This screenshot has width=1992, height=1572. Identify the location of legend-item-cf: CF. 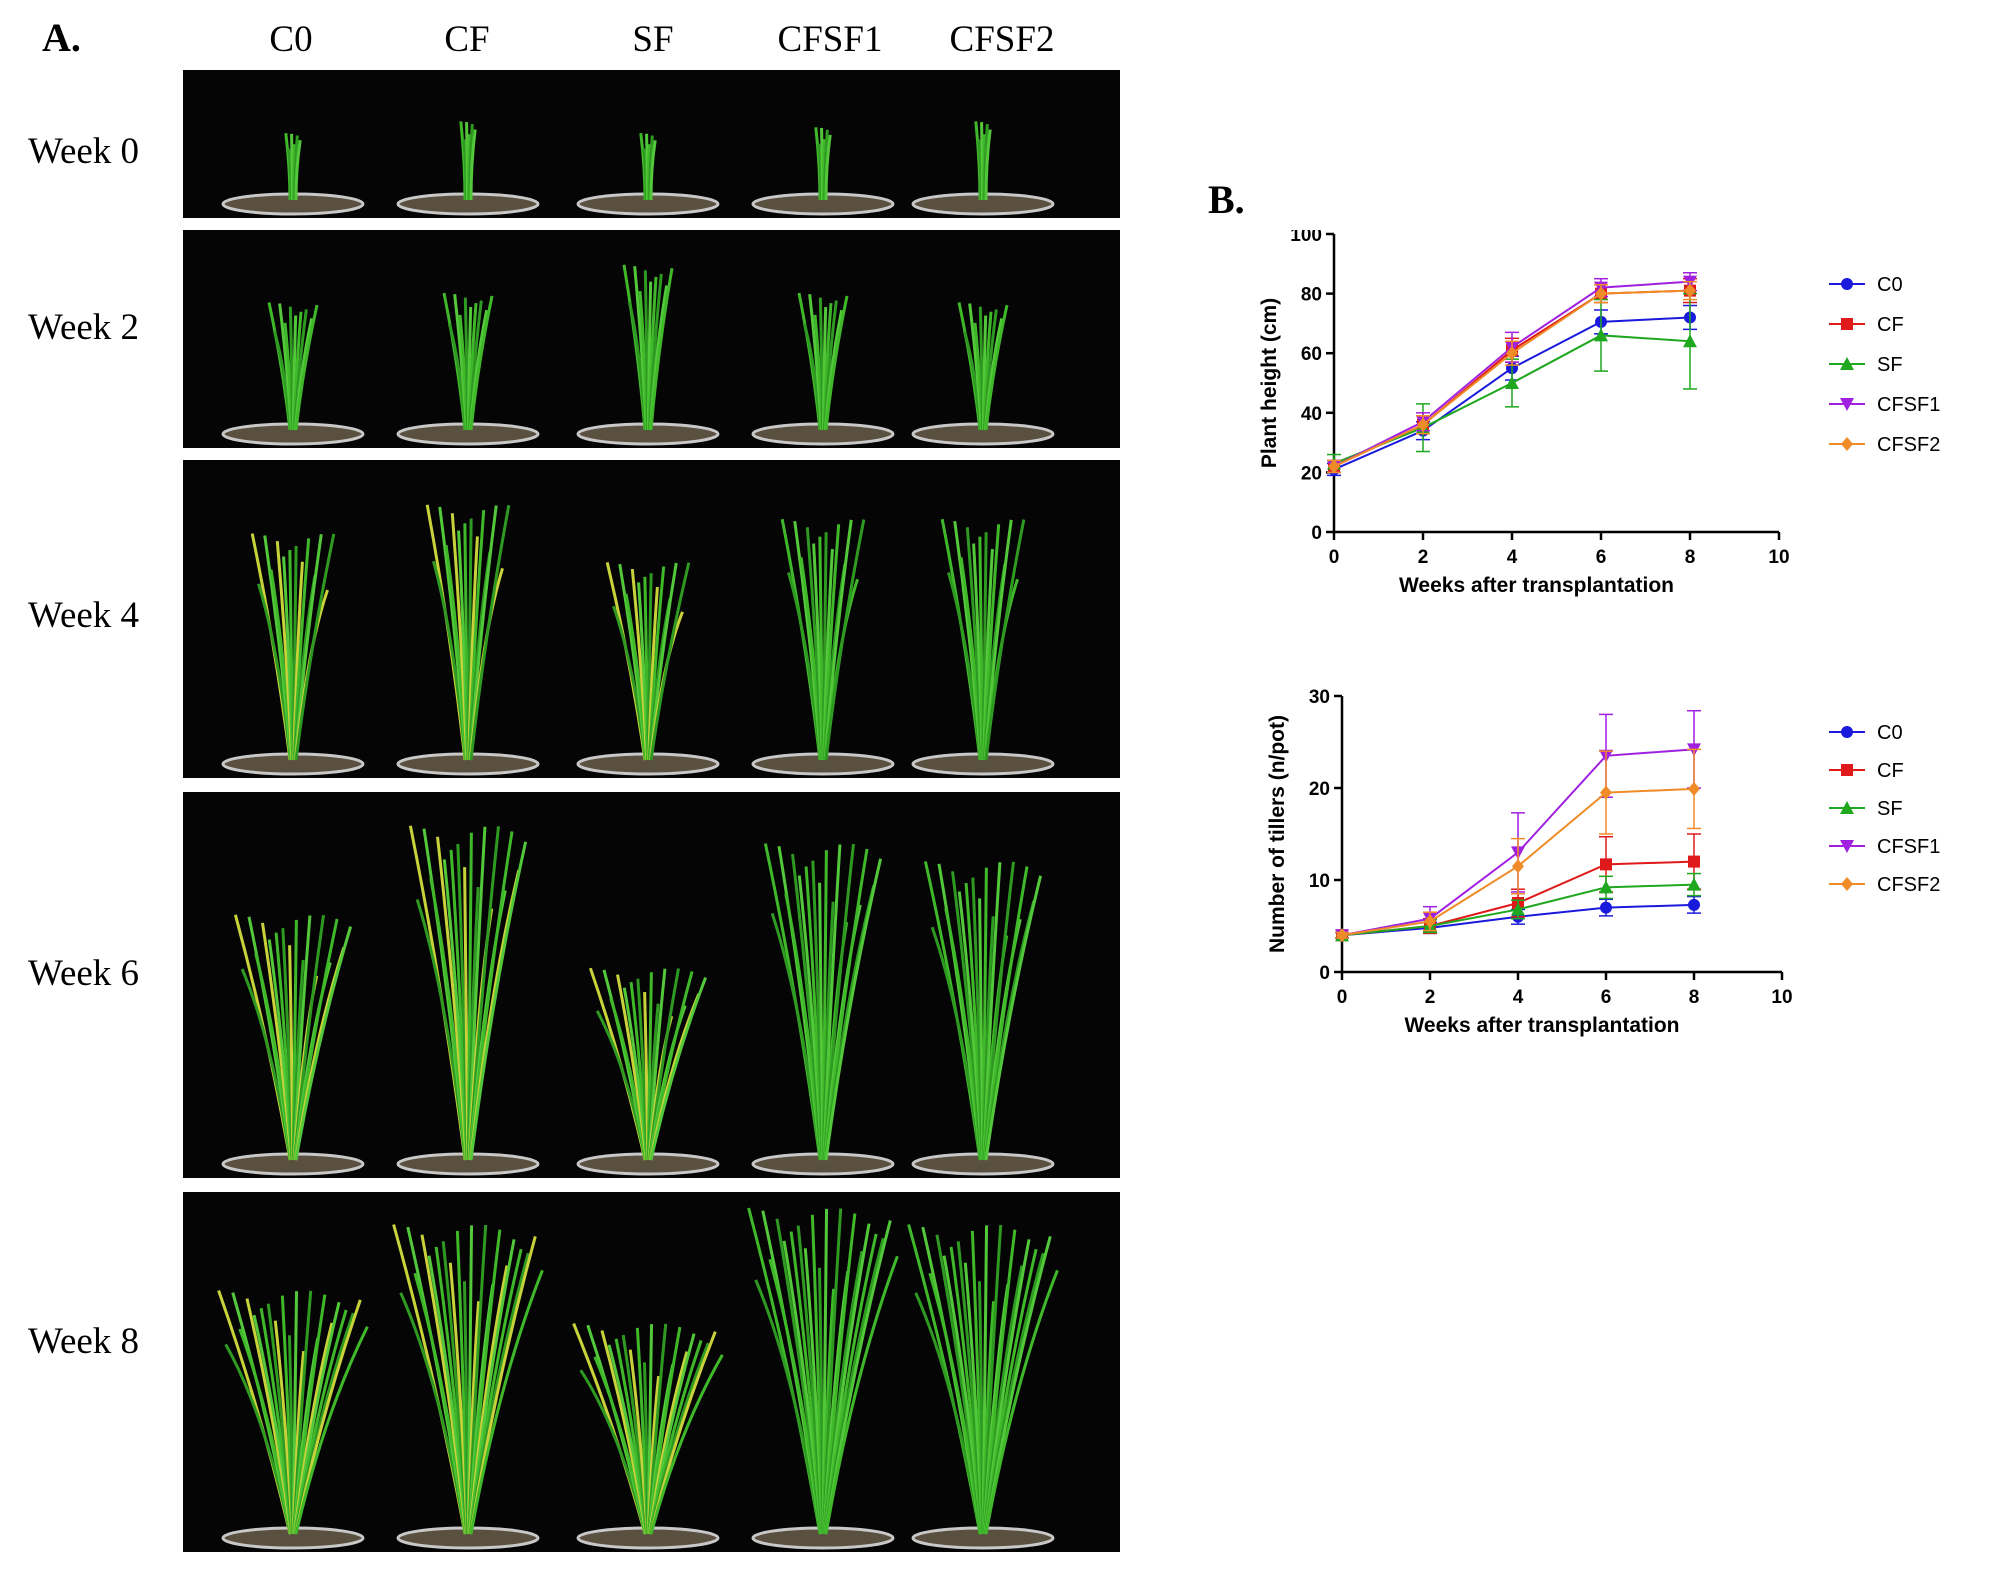
(1866, 771).